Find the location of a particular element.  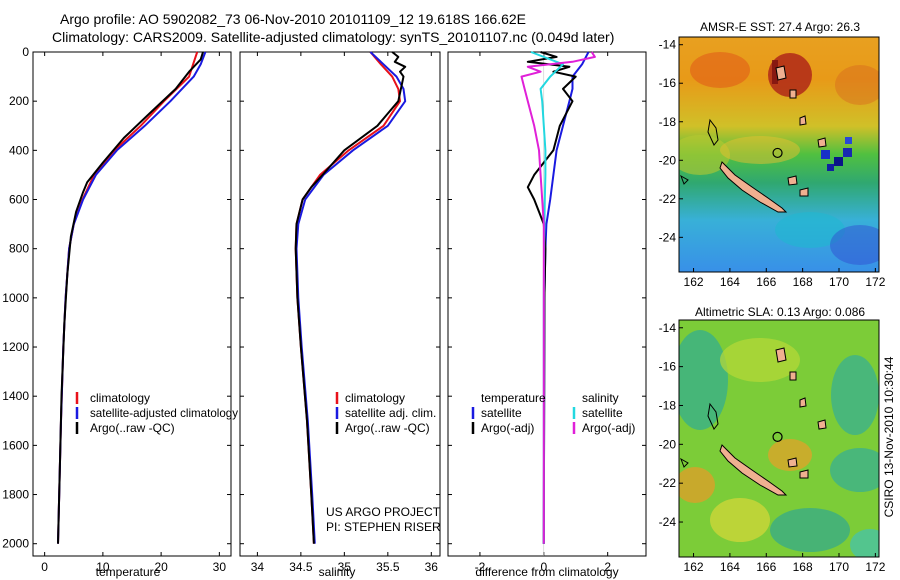

sla-map-panel: Altimetric SLA: 0.13 Argo: 0.086 is located at coordinates (772, 439).